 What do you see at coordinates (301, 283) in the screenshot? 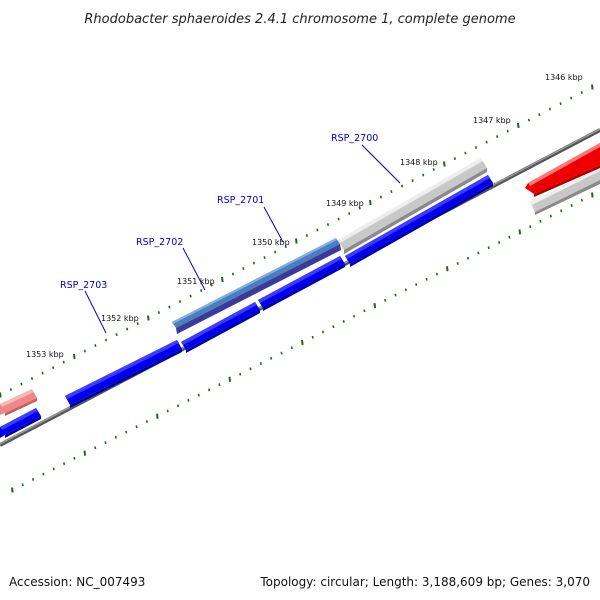
I see `gene-arrow-rsp2701` at bounding box center [301, 283].